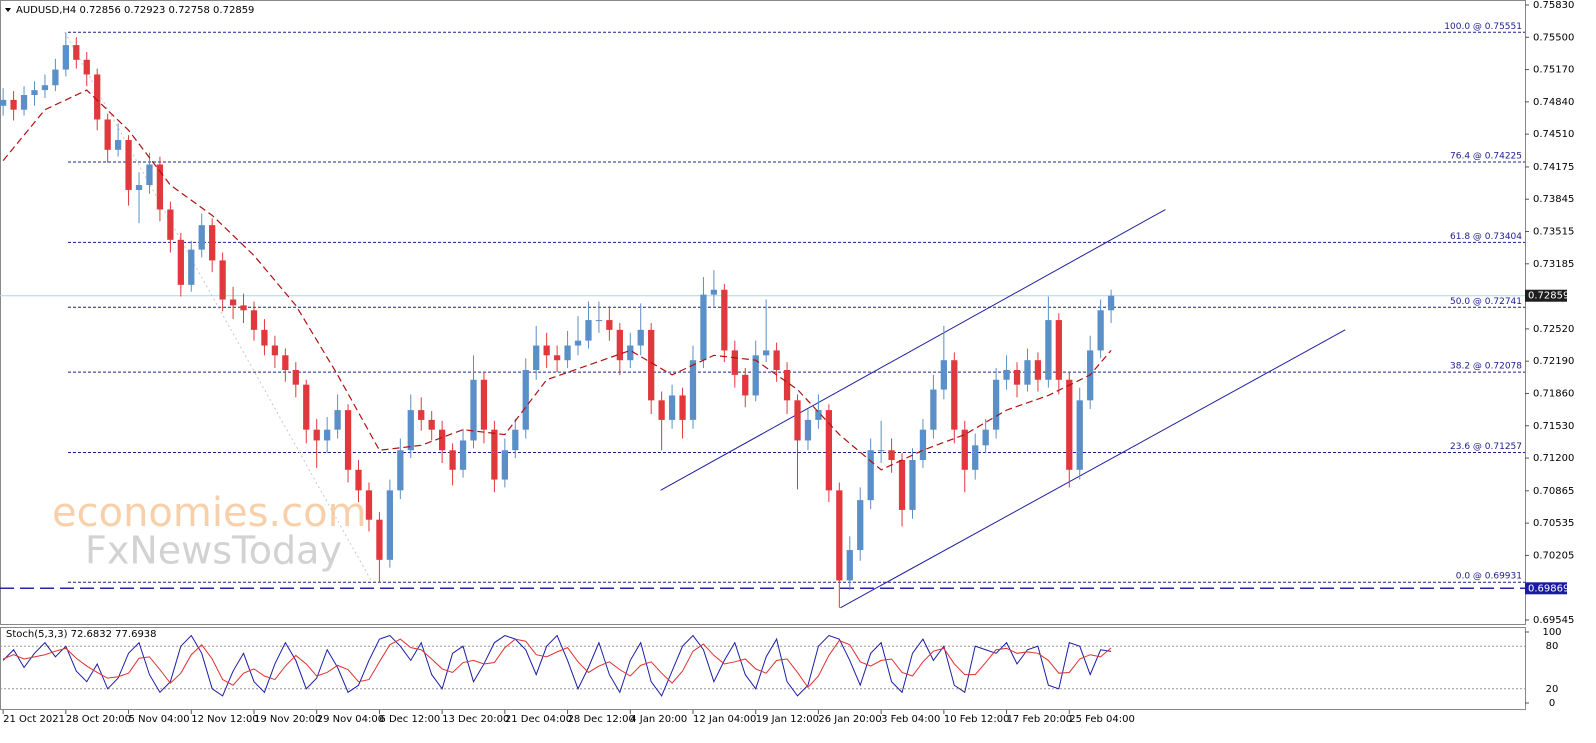 The height and width of the screenshot is (743, 1596). What do you see at coordinates (1093, 469) in the screenshot?
I see `trendline` at bounding box center [1093, 469].